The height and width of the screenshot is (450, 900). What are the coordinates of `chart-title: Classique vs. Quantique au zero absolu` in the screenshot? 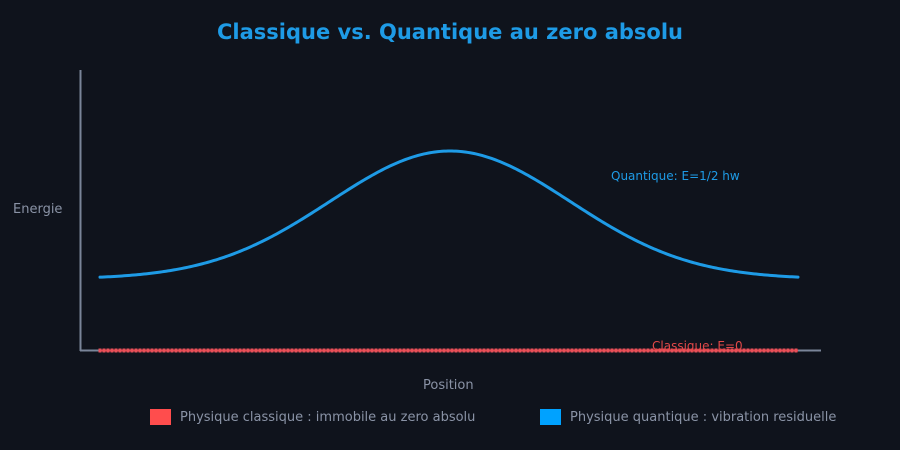 It's located at (450, 32).